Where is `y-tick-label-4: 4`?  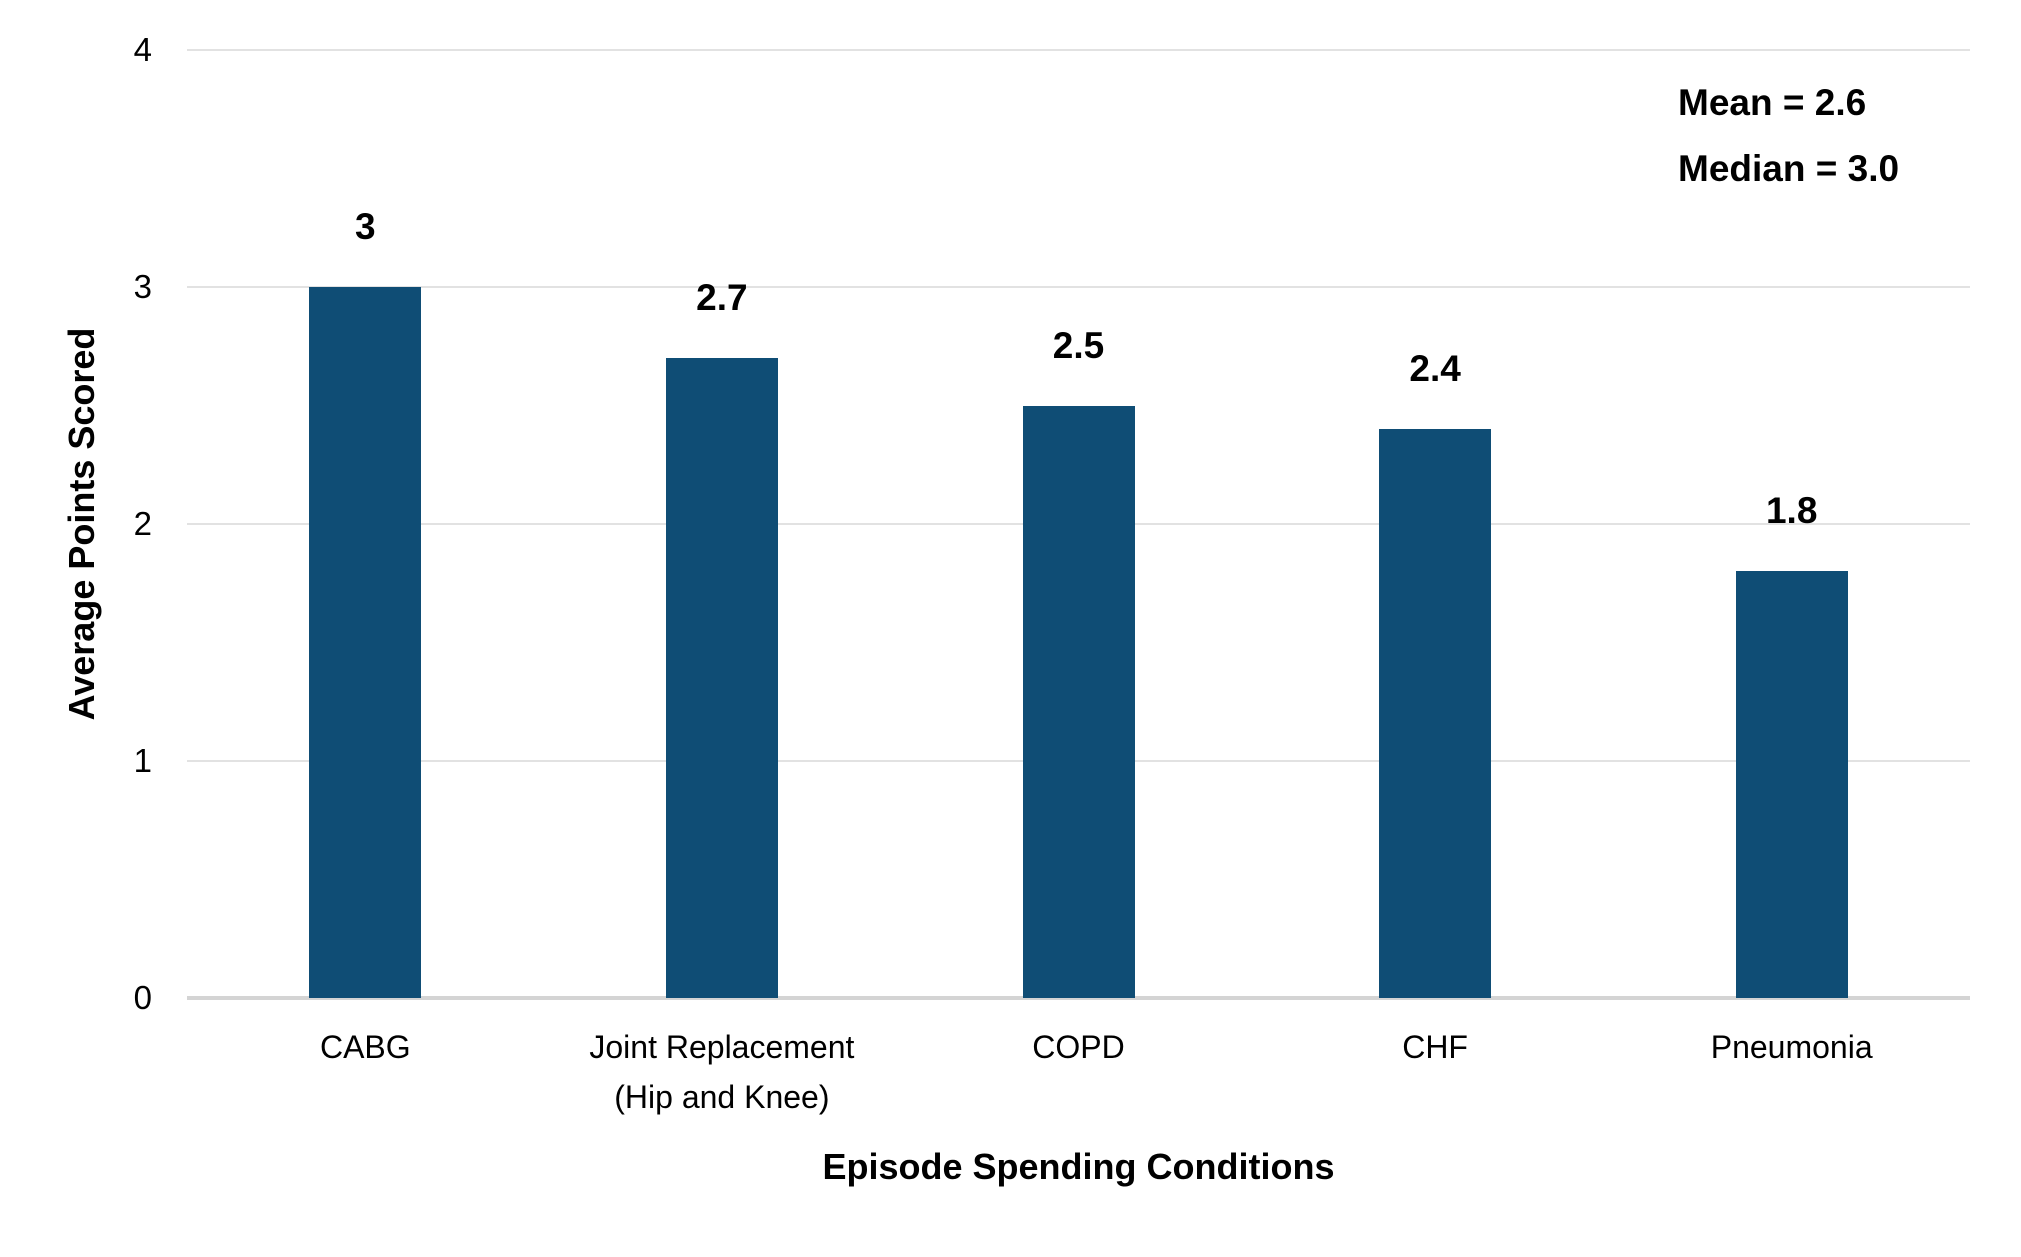
y-tick-label-4: 4 is located at coordinates (142, 49).